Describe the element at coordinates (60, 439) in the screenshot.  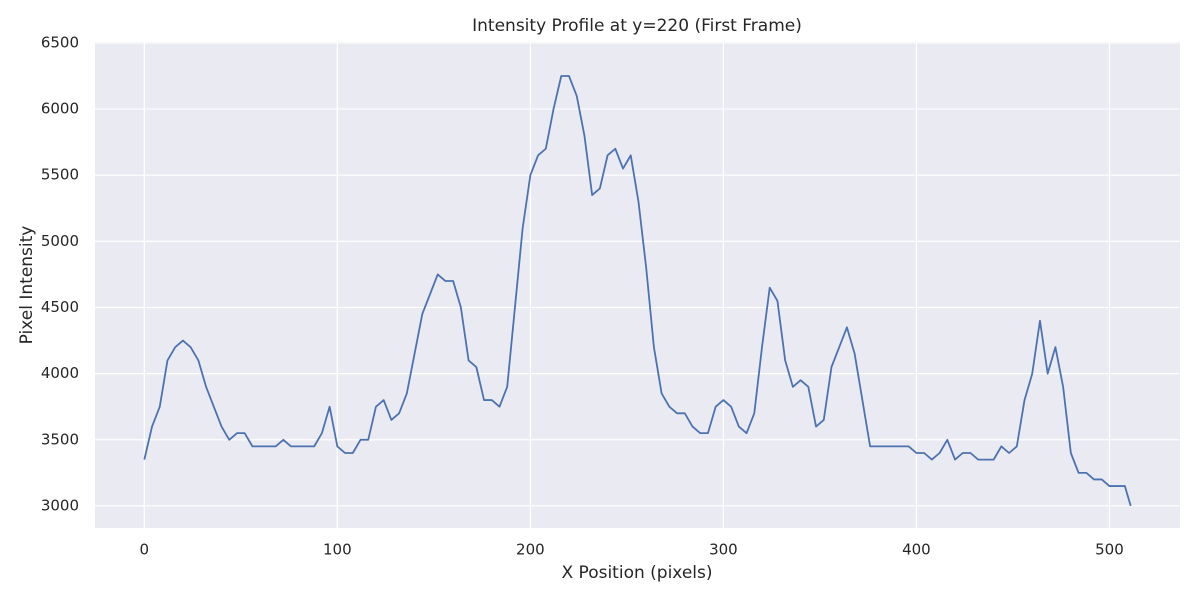
I see `y-tick-label: 3500` at that location.